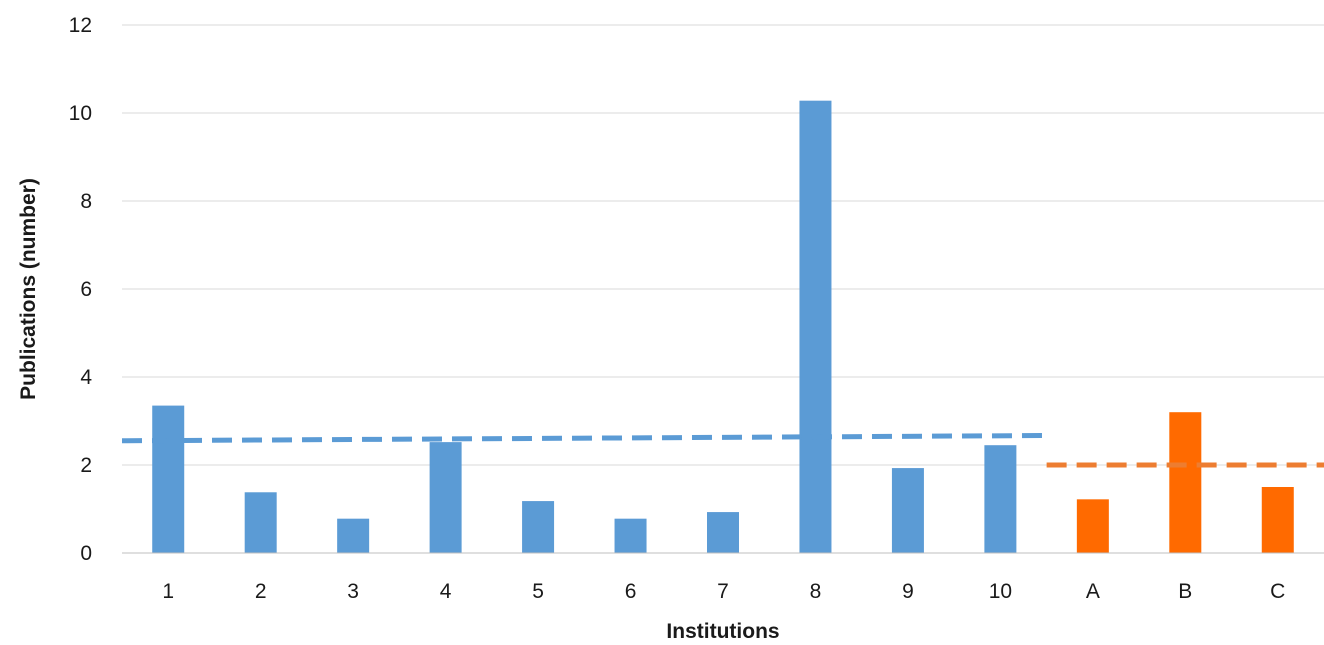 This screenshot has height=645, width=1324. Describe the element at coordinates (1093, 591) in the screenshot. I see `x-tick-label: A` at that location.